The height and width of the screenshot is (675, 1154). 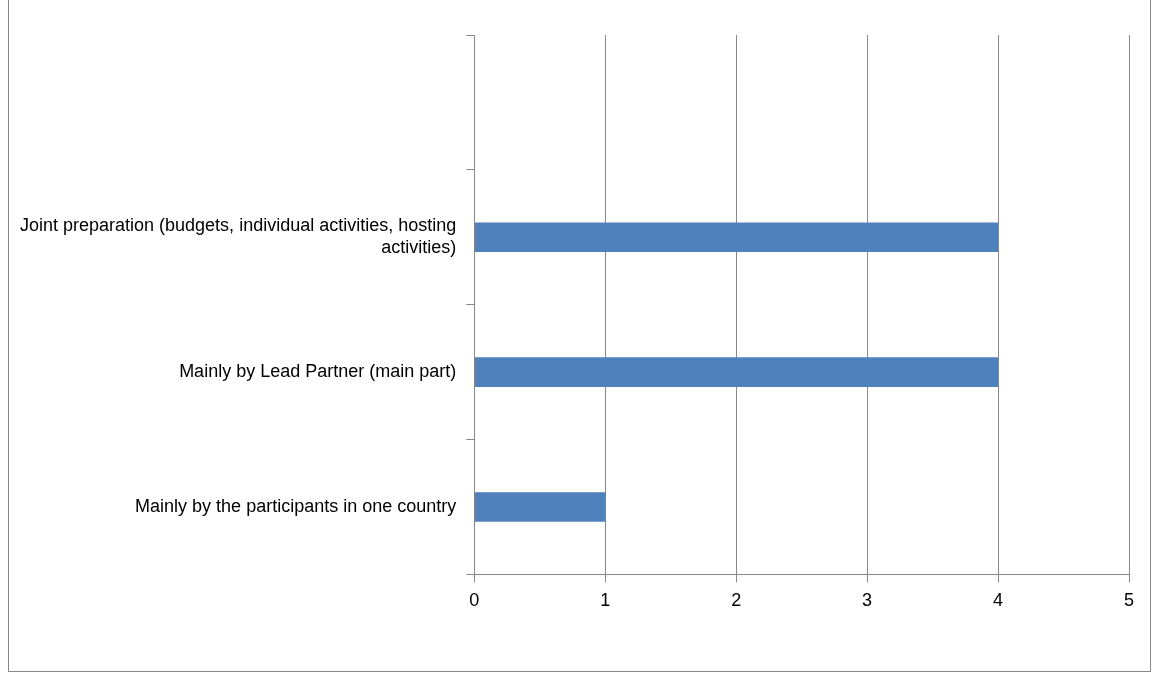 I want to click on y-tick-label: Mainly by Lead Partner (main part), so click(x=318, y=371).